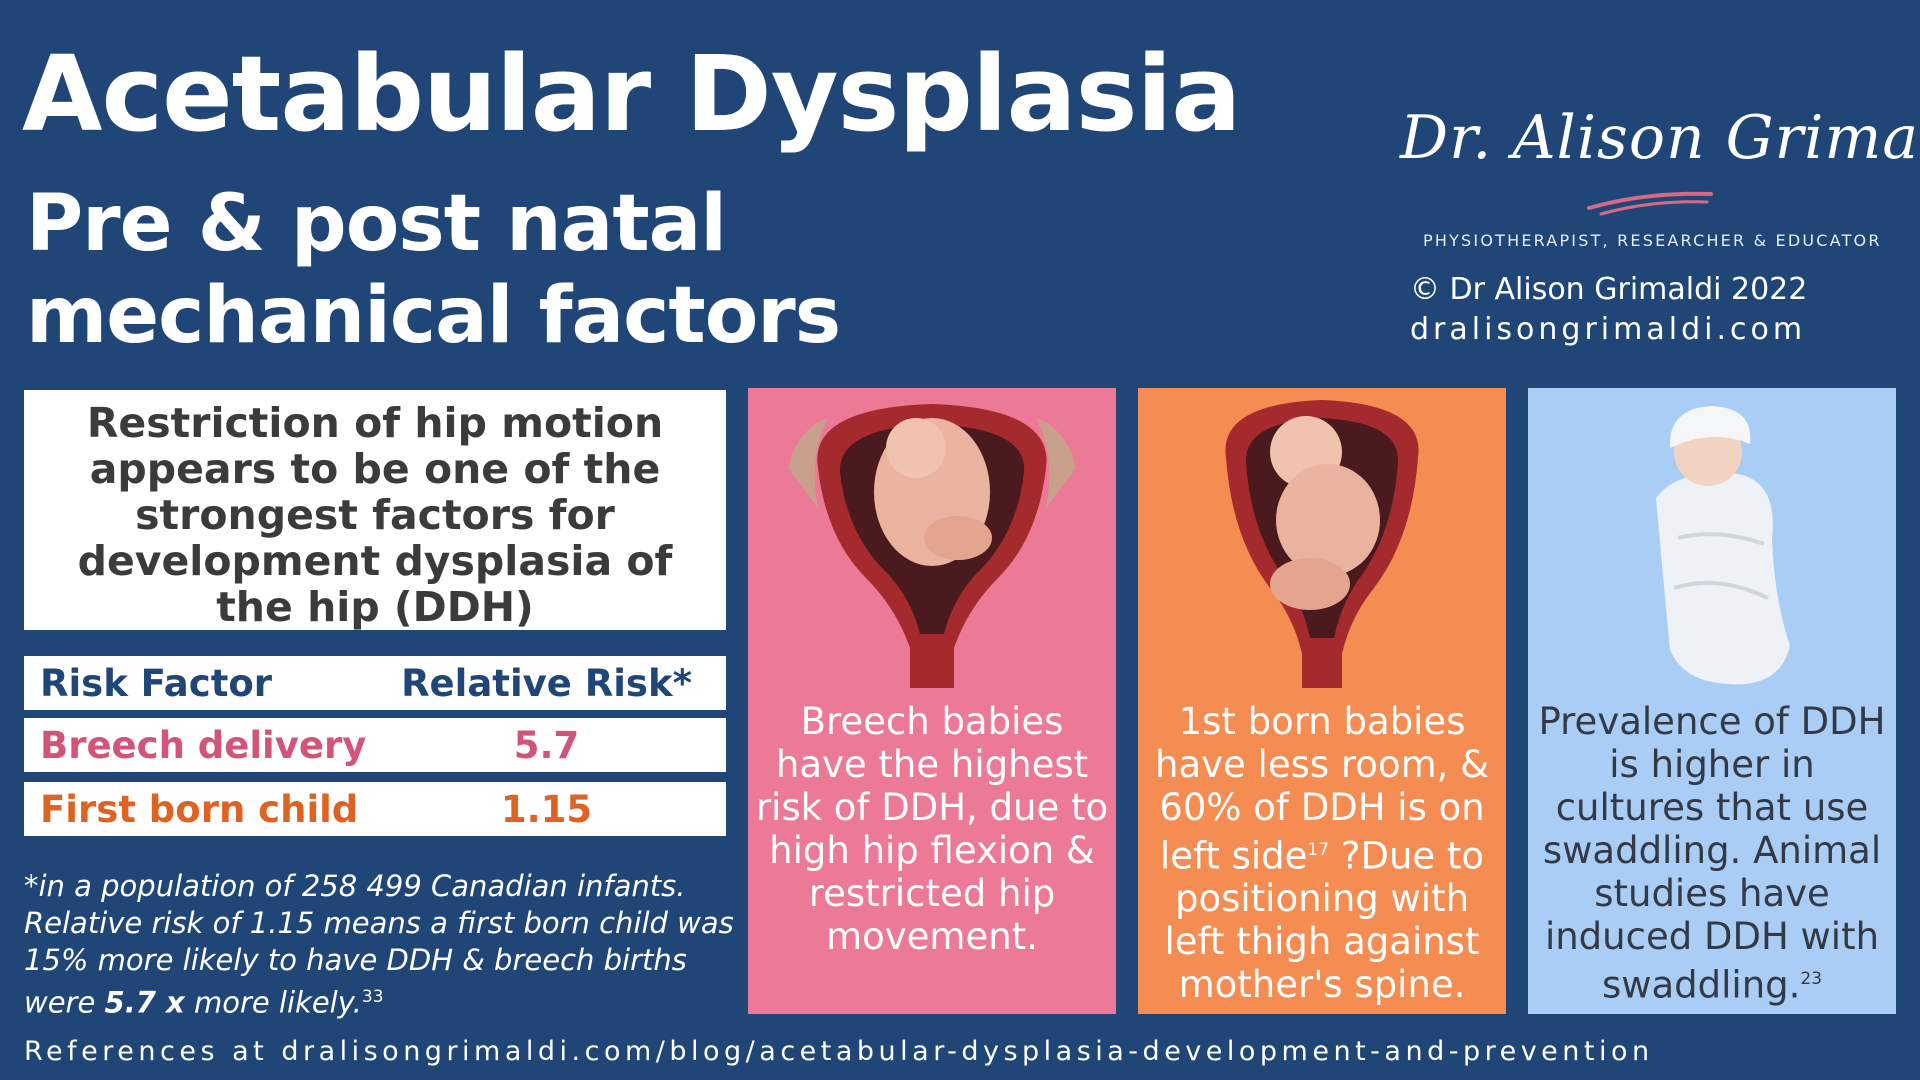 Image resolution: width=1920 pixels, height=1080 pixels. What do you see at coordinates (1652, 240) in the screenshot?
I see `brand-tagline: PHYSIOTHERAPIST, RESEARCHER & EDUCATOR` at bounding box center [1652, 240].